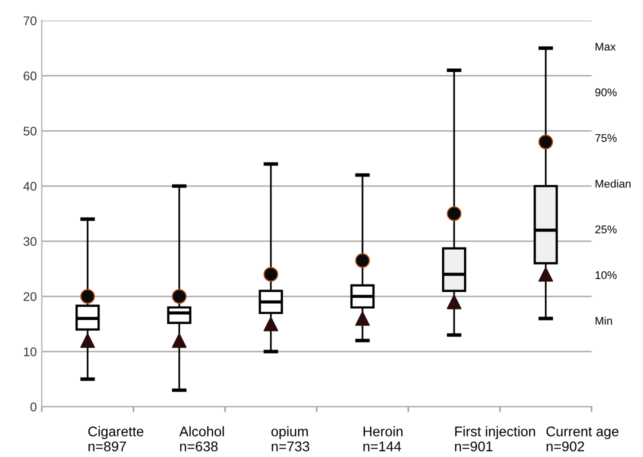 This screenshot has width=643, height=457. Describe the element at coordinates (606, 229) in the screenshot. I see `text: 25%` at that location.